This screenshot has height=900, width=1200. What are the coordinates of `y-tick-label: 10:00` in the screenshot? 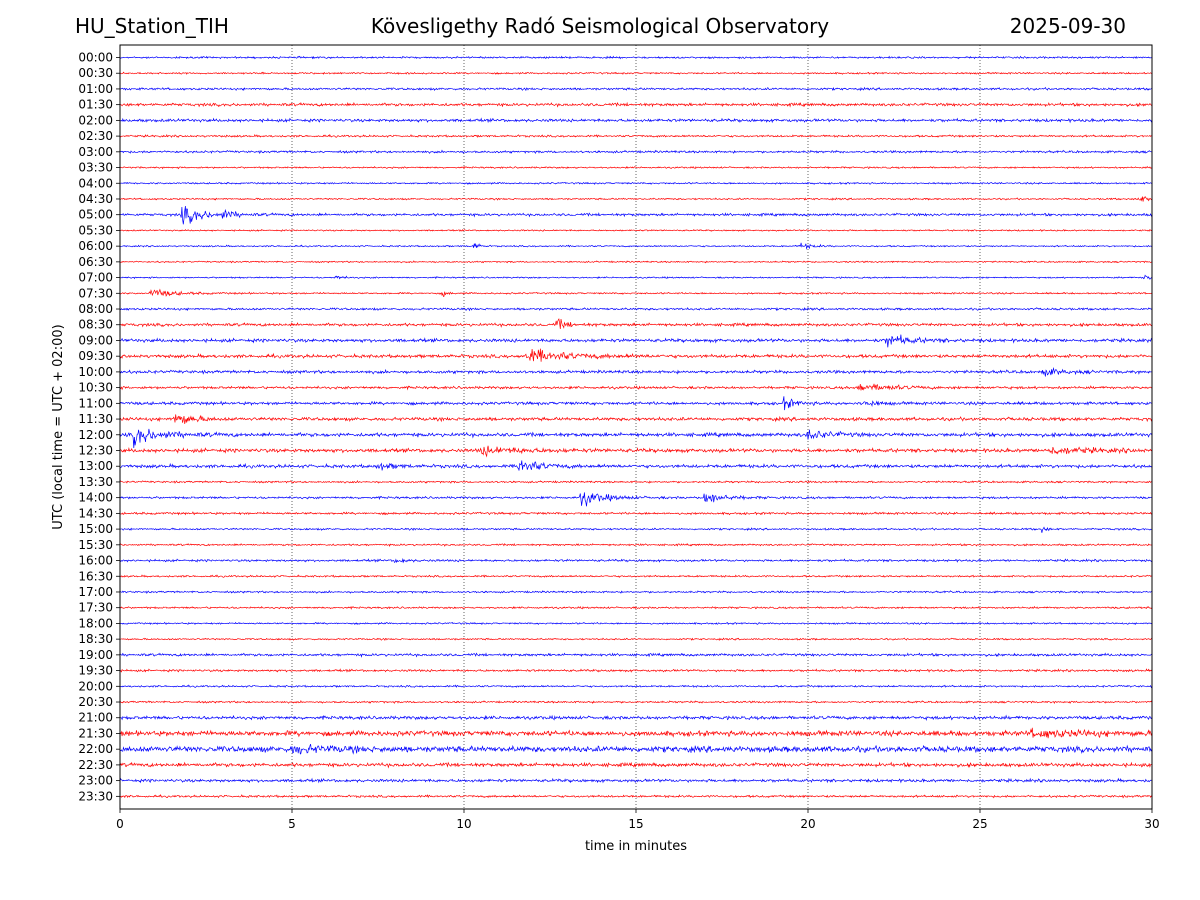 It's located at (95, 372).